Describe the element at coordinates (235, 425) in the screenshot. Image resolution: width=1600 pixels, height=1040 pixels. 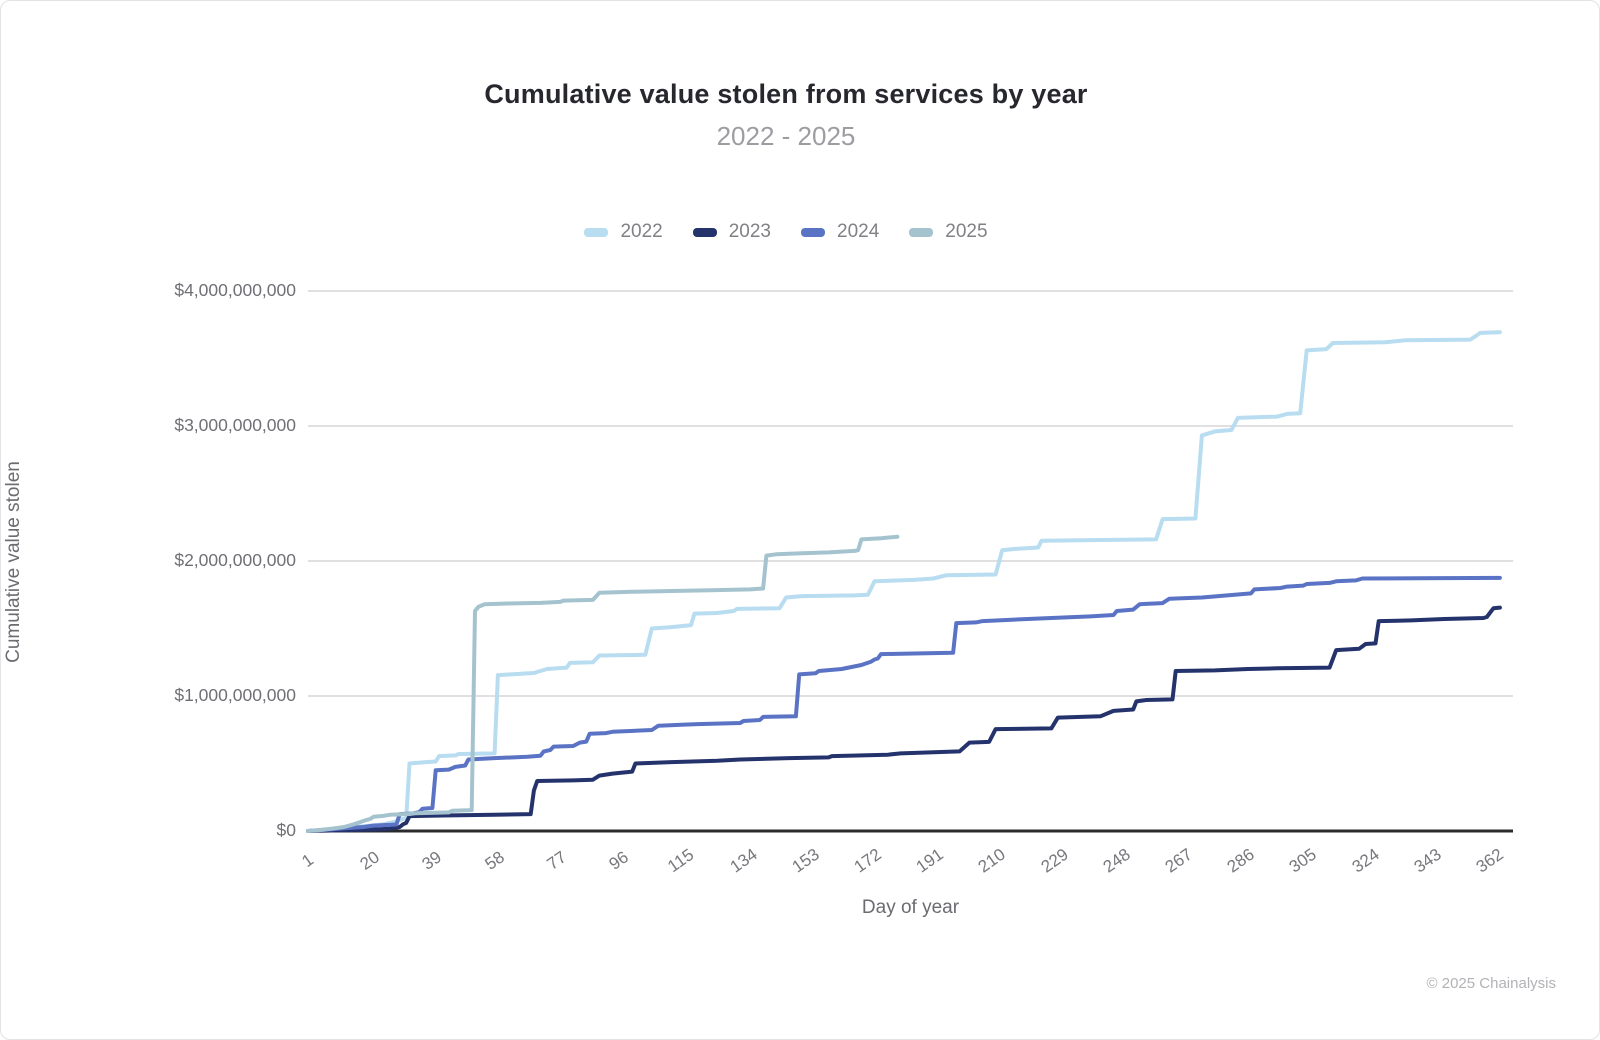
I see `y-tick-label: $3,000,000,000` at that location.